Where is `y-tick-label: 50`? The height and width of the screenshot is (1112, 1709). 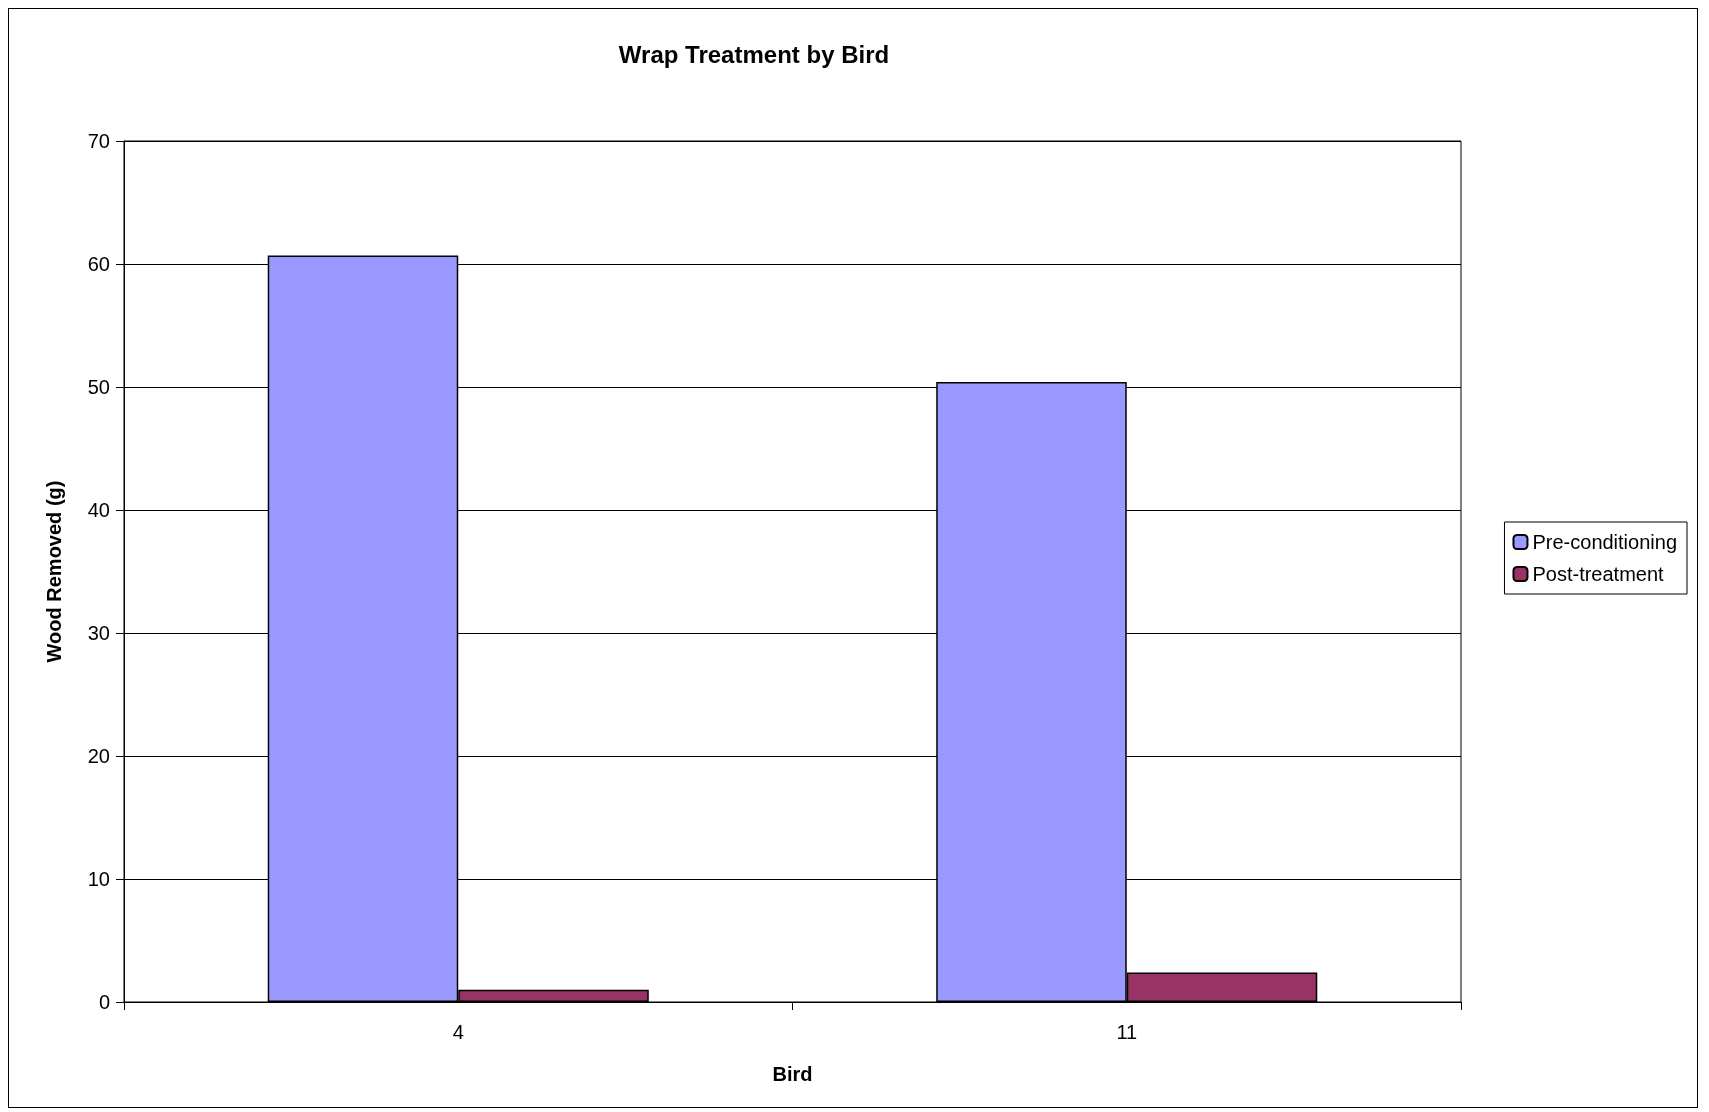 y-tick-label: 50 is located at coordinates (98, 387).